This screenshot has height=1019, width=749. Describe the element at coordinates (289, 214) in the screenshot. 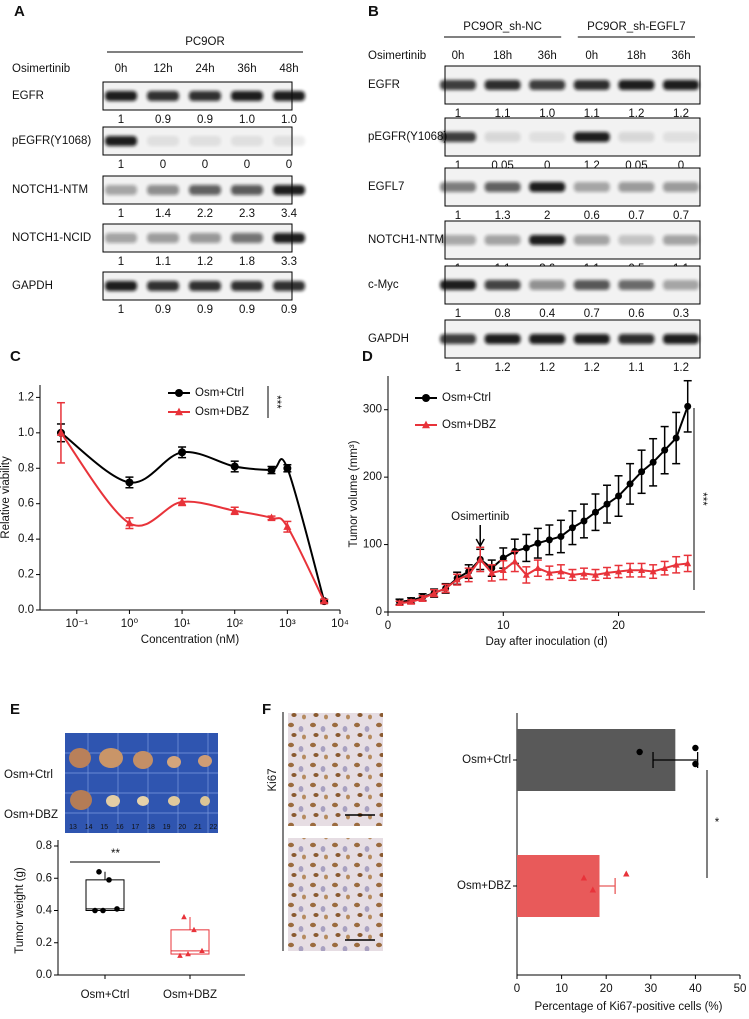

I see `band-value: 3.4` at that location.